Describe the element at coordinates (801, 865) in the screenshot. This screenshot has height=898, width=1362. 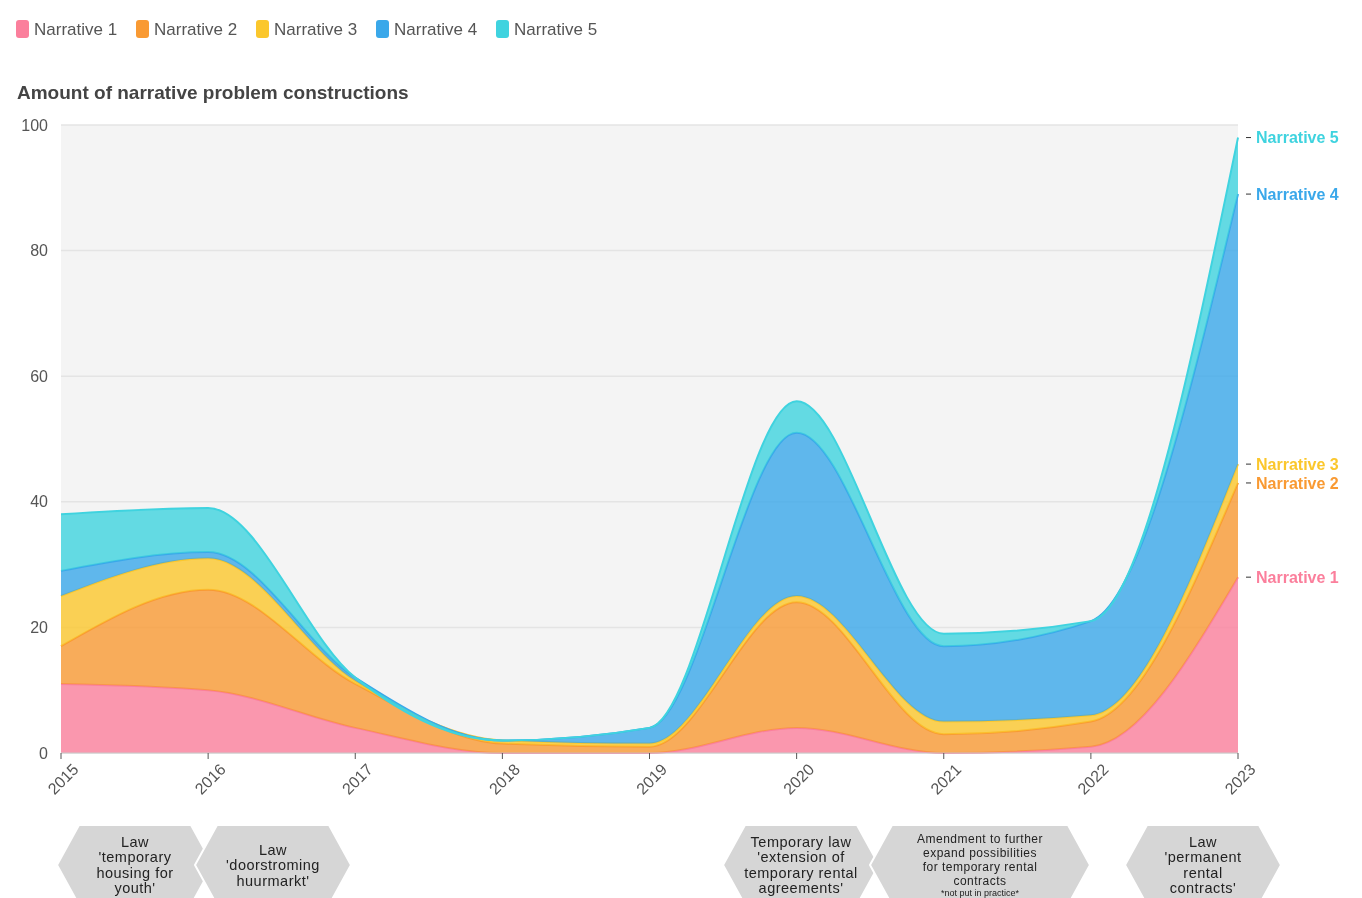
I see `text: Temporary law 'extension of temporary rental agreements'` at that location.